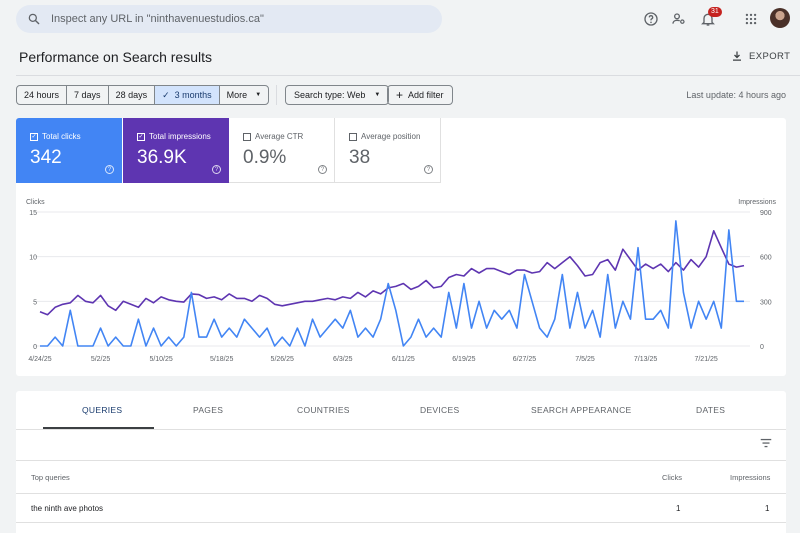 Image resolution: width=800 pixels, height=533 pixels. Describe the element at coordinates (750, 477) in the screenshot. I see `column-header-impressions: Impressions` at that location.